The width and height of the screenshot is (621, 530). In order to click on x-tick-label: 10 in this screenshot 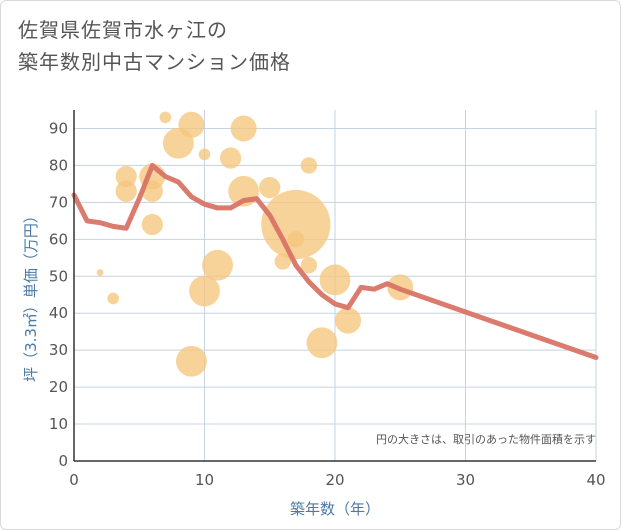, I will do `click(204, 480)`.